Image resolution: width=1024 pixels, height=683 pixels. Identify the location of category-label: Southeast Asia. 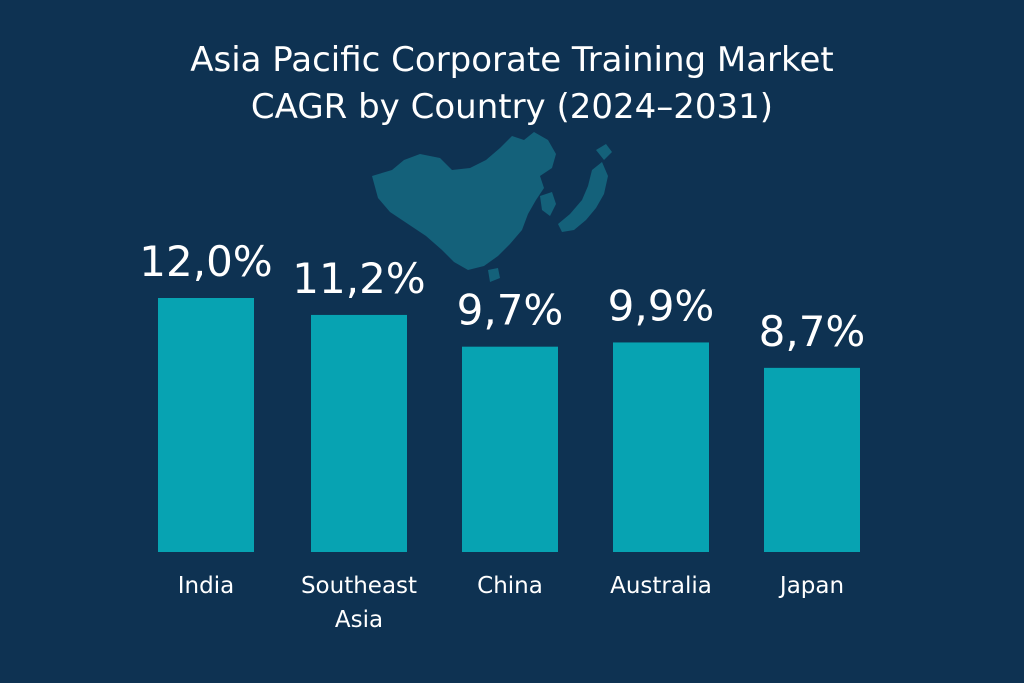
(359, 603).